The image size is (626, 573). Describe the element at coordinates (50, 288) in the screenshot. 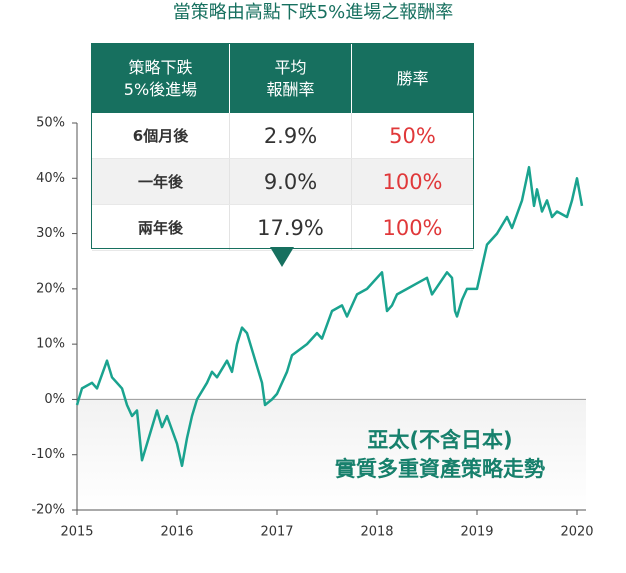

I see `y-tick-label: 20%` at that location.